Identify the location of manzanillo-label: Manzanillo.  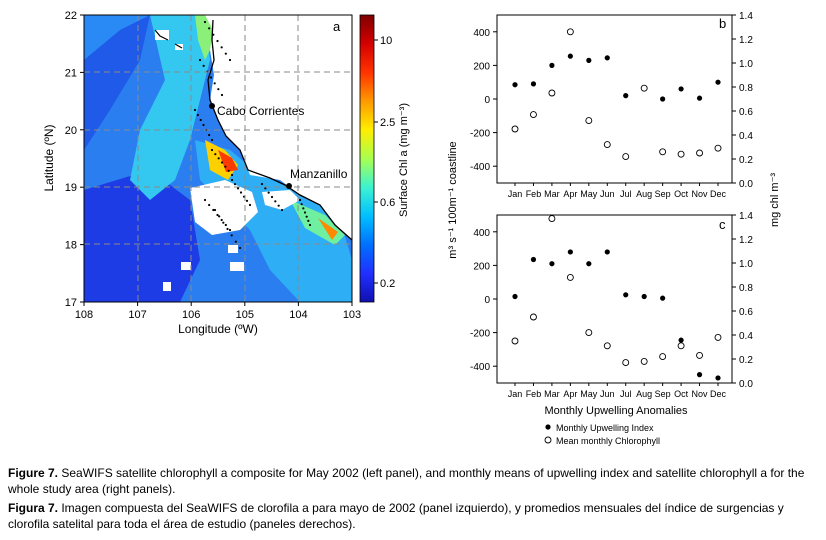
(319, 174).